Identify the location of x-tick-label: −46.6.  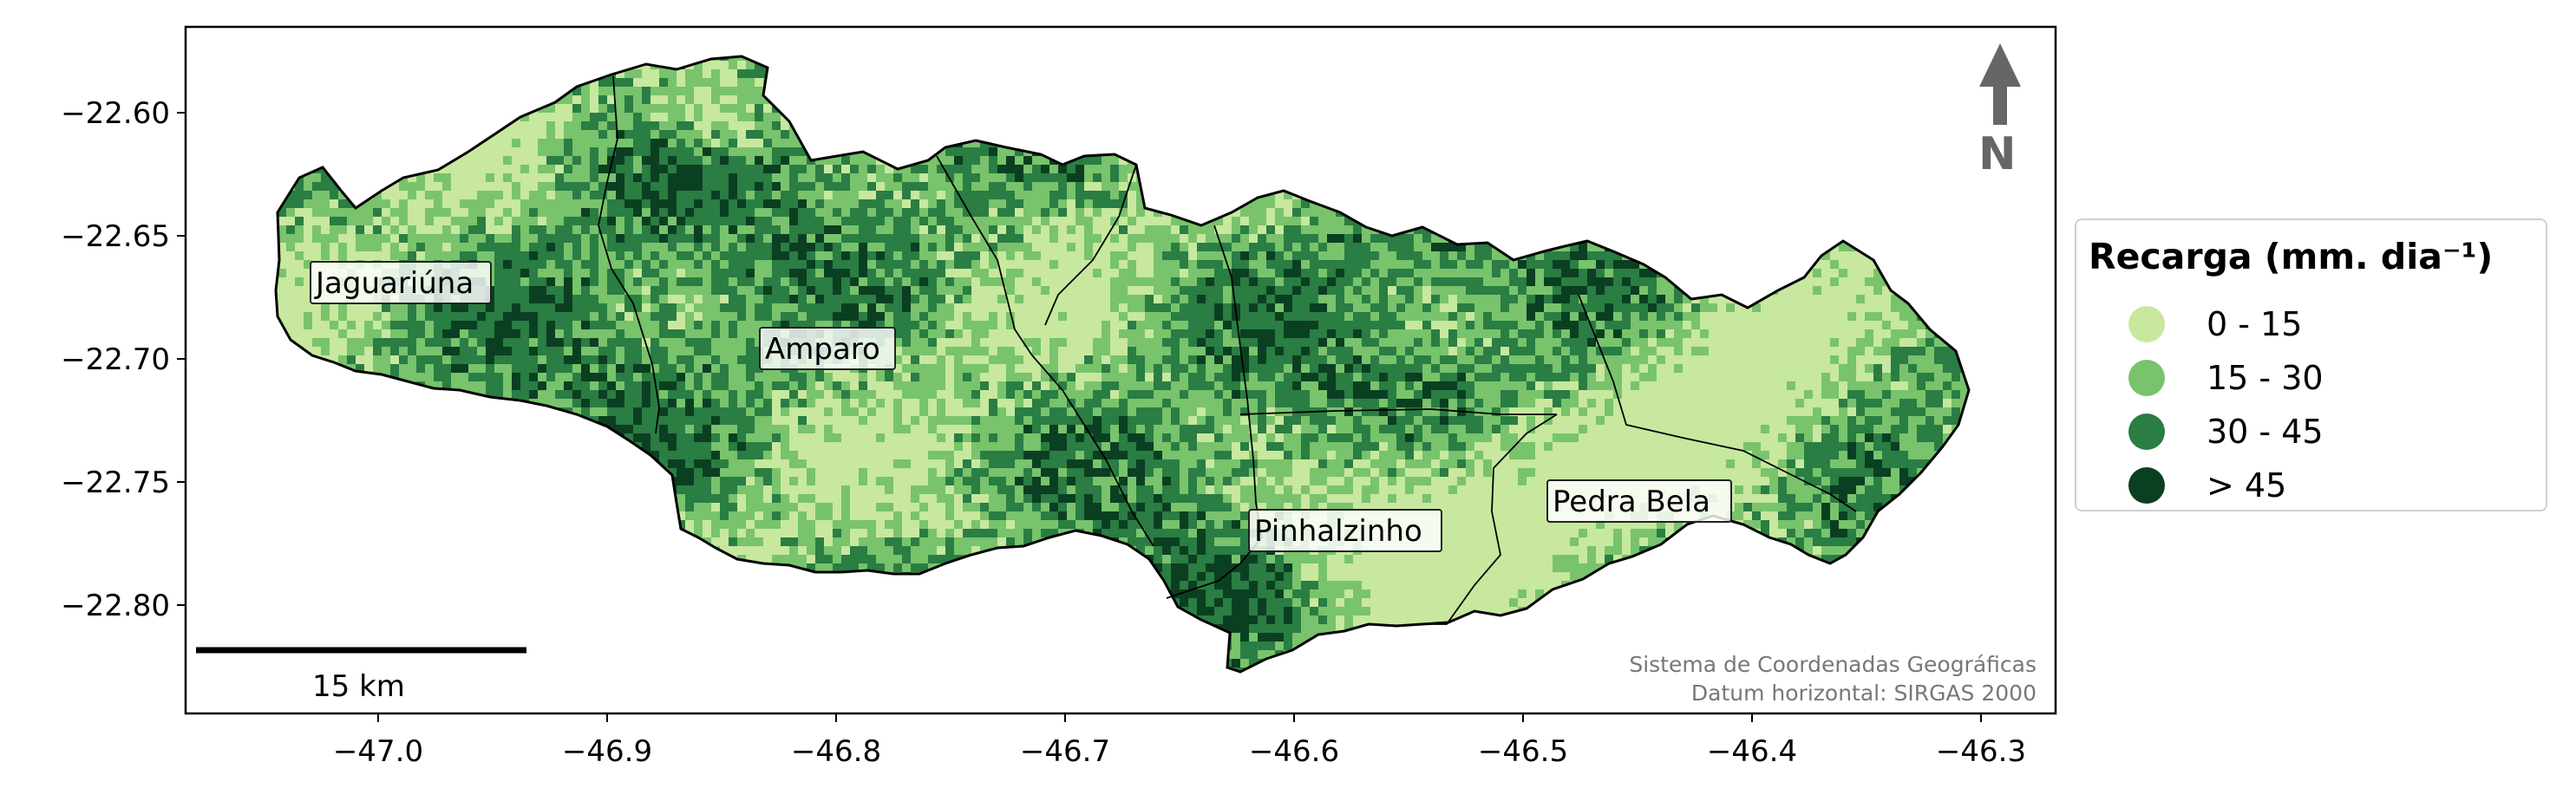
(1294, 751).